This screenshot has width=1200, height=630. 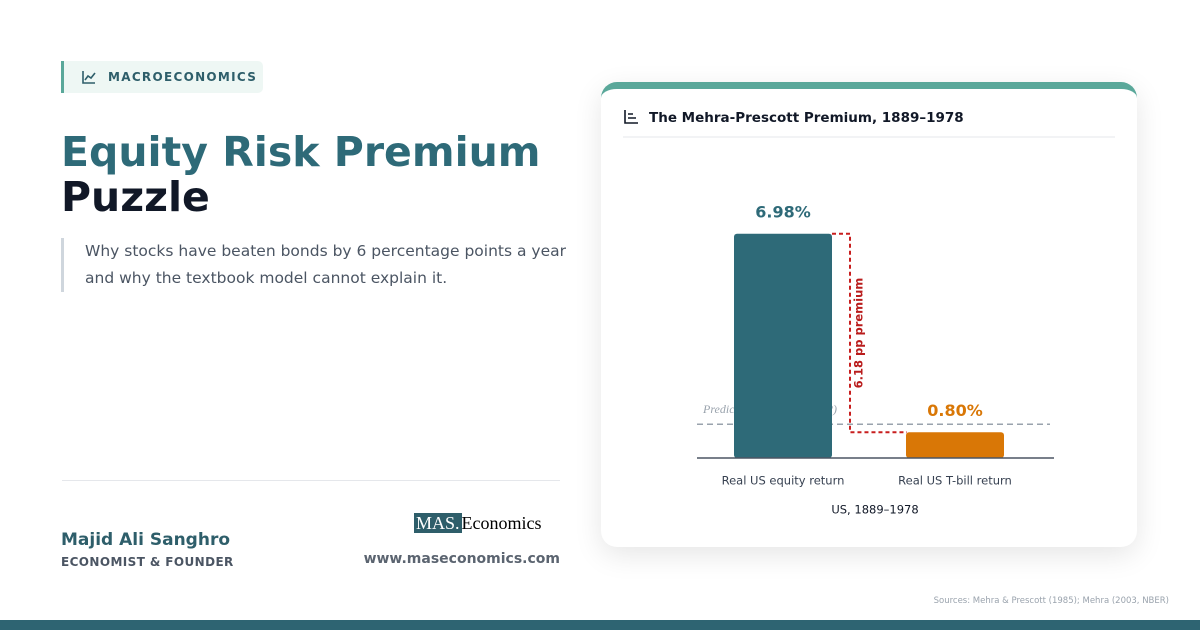 I want to click on logo-mark: MAS., so click(x=438, y=523).